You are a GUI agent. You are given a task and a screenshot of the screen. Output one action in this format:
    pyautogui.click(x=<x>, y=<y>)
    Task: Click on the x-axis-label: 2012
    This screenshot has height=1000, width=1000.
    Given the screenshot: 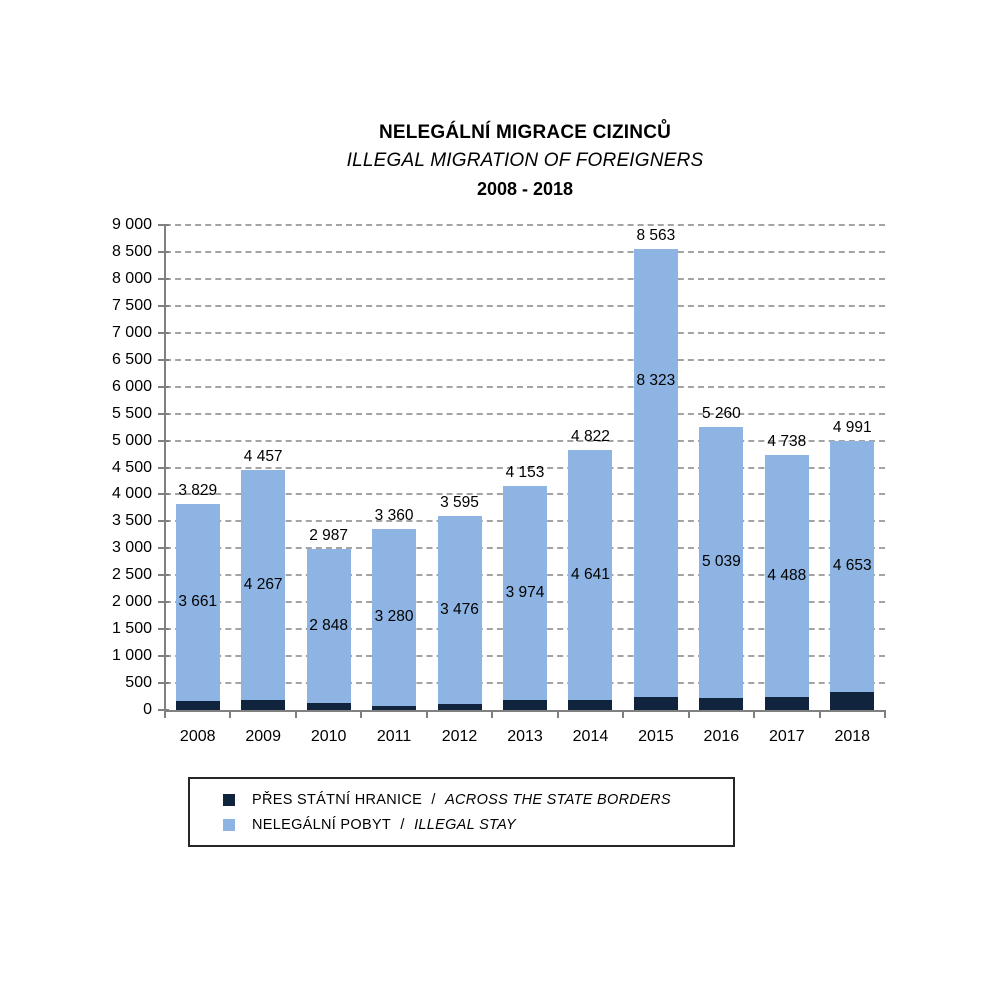 What is the action you would take?
    pyautogui.click(x=459, y=736)
    